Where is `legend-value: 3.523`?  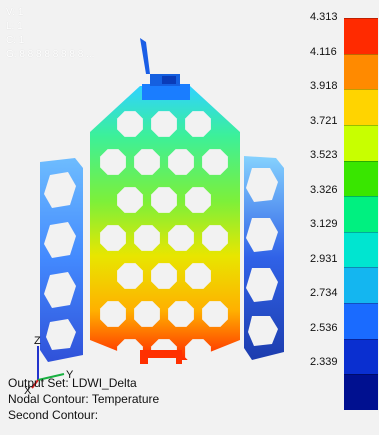
legend-value: 3.523 is located at coordinates (324, 155).